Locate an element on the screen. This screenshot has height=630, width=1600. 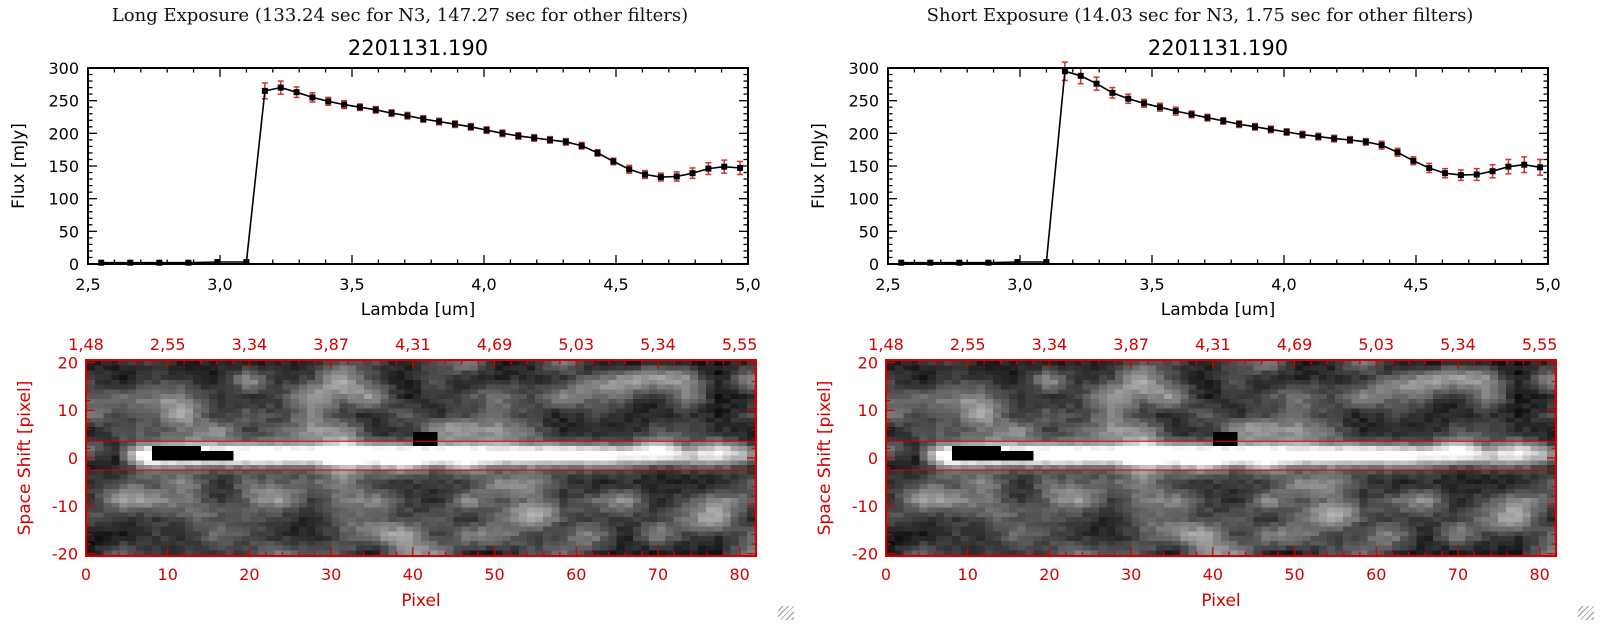
aperture-lines is located at coordinates (421, 455).